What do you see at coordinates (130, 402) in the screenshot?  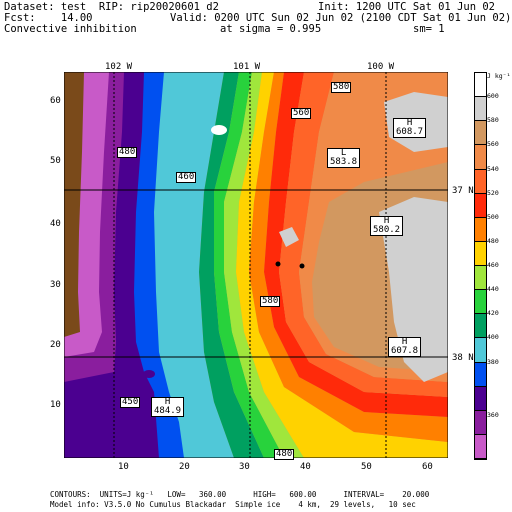 I see `contour-label-450: 450` at bounding box center [130, 402].